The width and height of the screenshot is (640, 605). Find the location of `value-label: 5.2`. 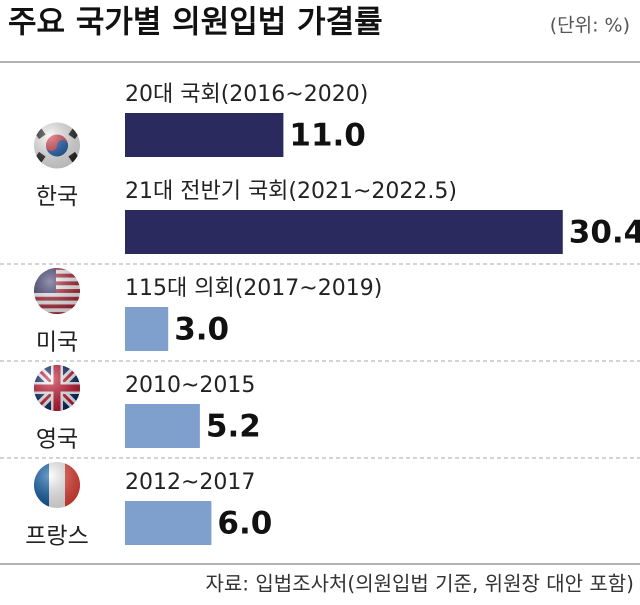

value-label: 5.2 is located at coordinates (233, 427).